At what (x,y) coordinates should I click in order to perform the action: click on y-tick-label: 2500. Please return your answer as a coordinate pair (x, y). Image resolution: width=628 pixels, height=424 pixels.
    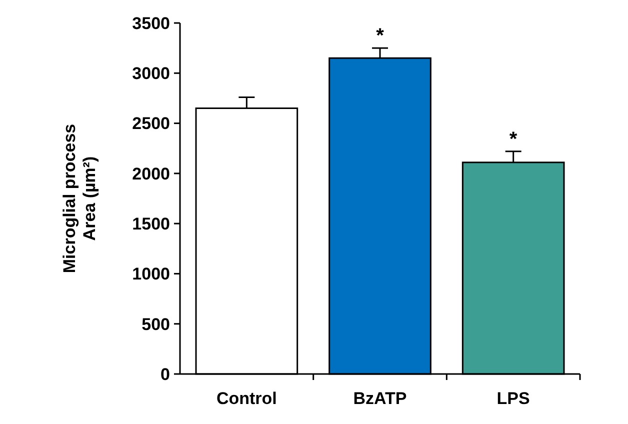
    Looking at the image, I should click on (151, 124).